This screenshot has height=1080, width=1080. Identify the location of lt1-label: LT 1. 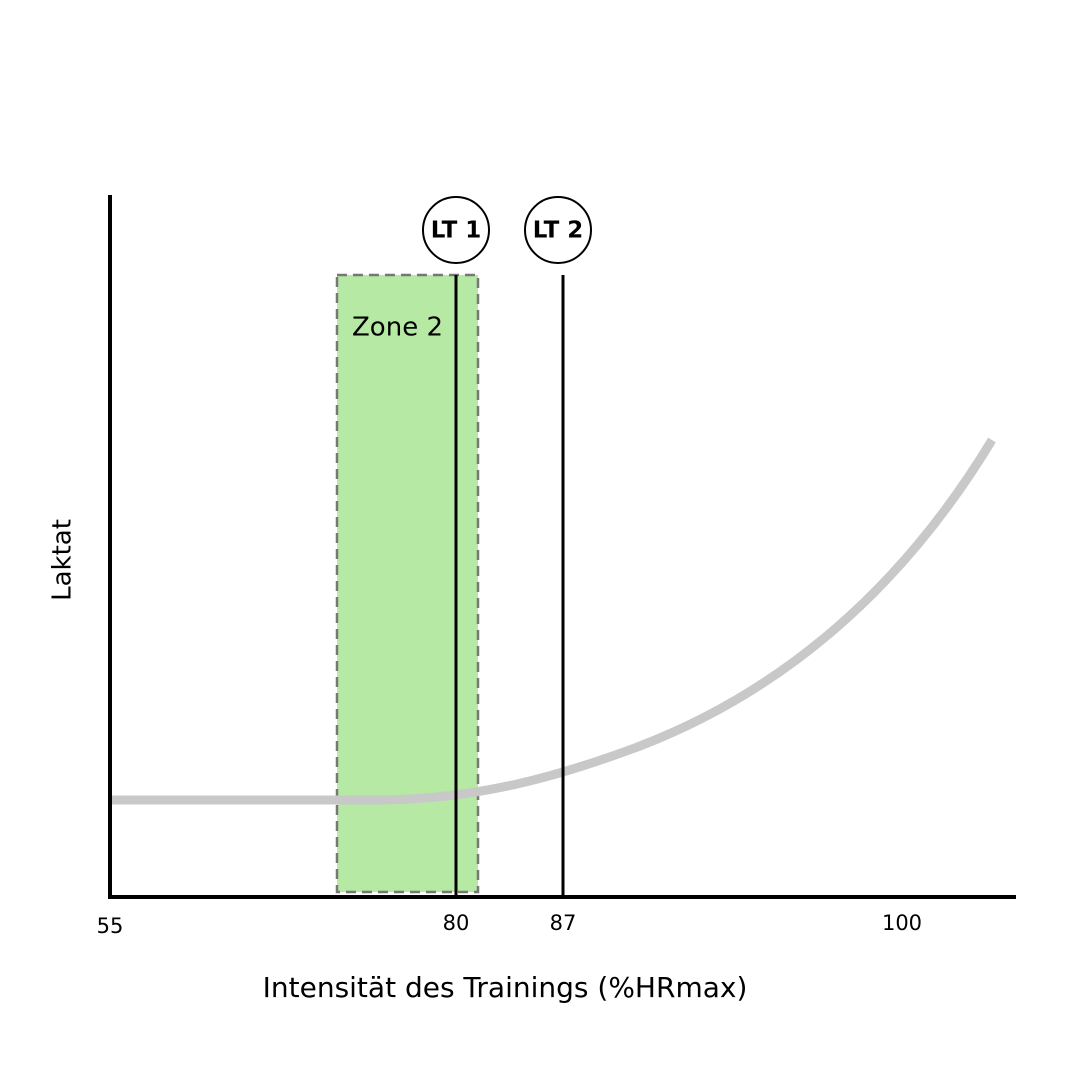
(456, 231).